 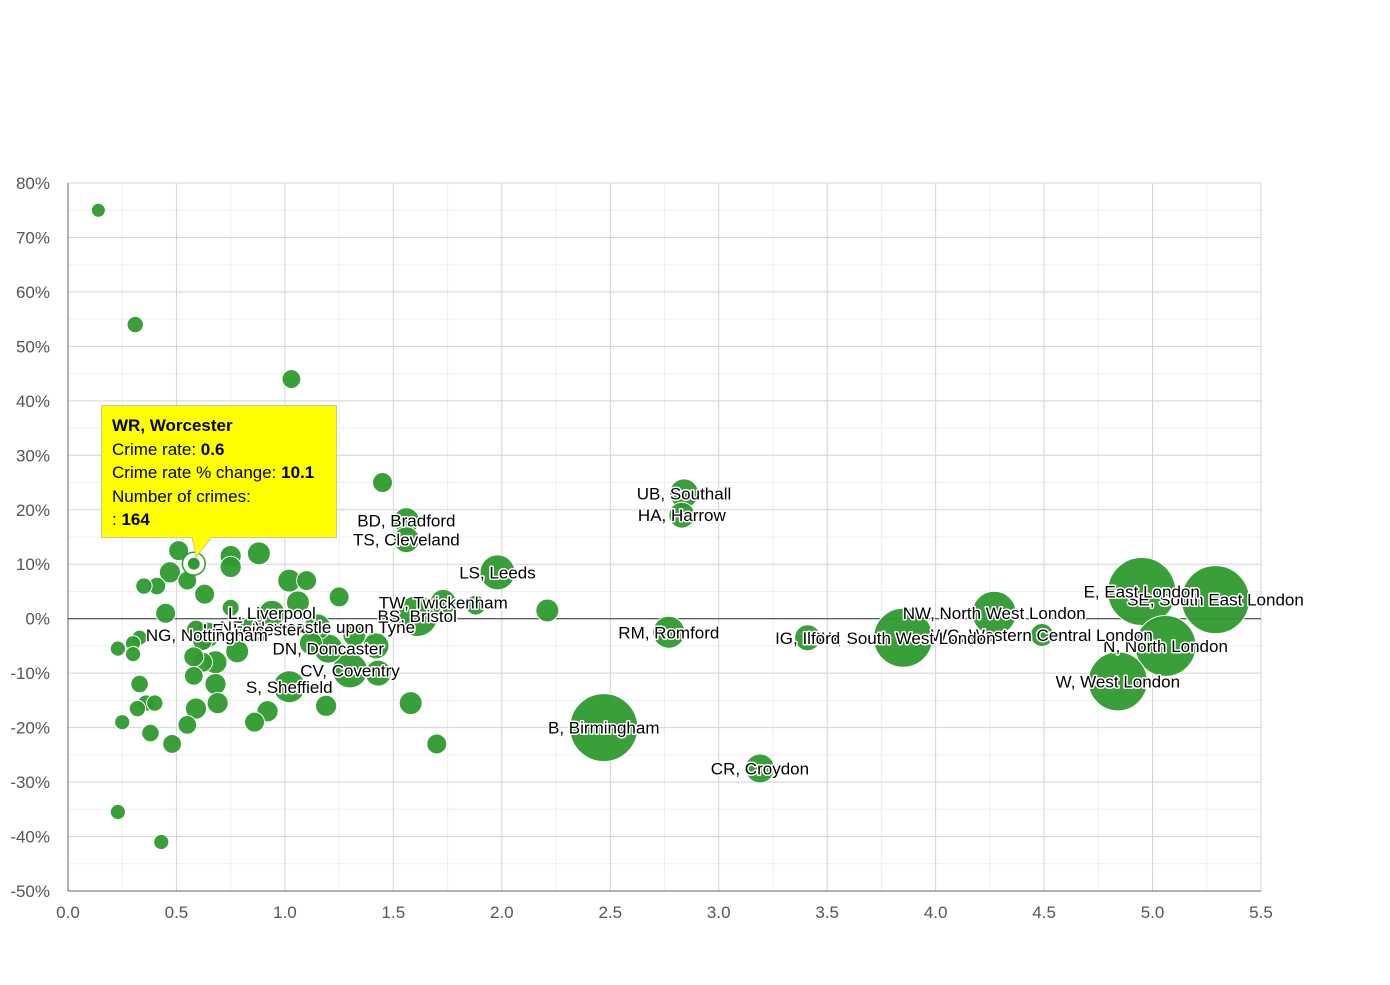 What do you see at coordinates (30, 891) in the screenshot?
I see `y-tick-label: -50%` at bounding box center [30, 891].